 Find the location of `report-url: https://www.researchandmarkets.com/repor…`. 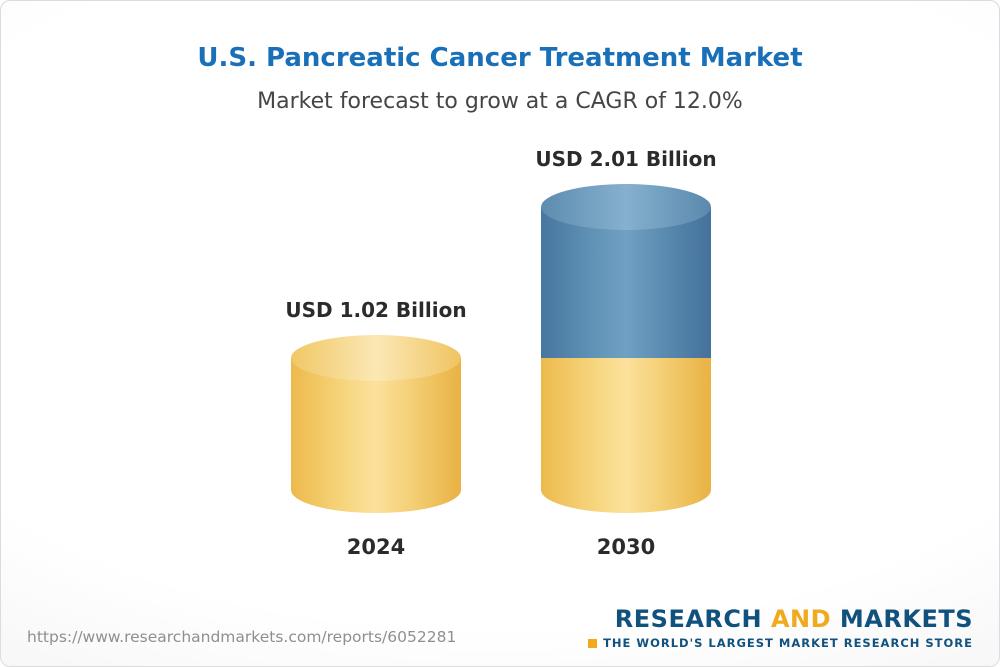

report-url: https://www.researchandmarkets.com/repor… is located at coordinates (242, 637).